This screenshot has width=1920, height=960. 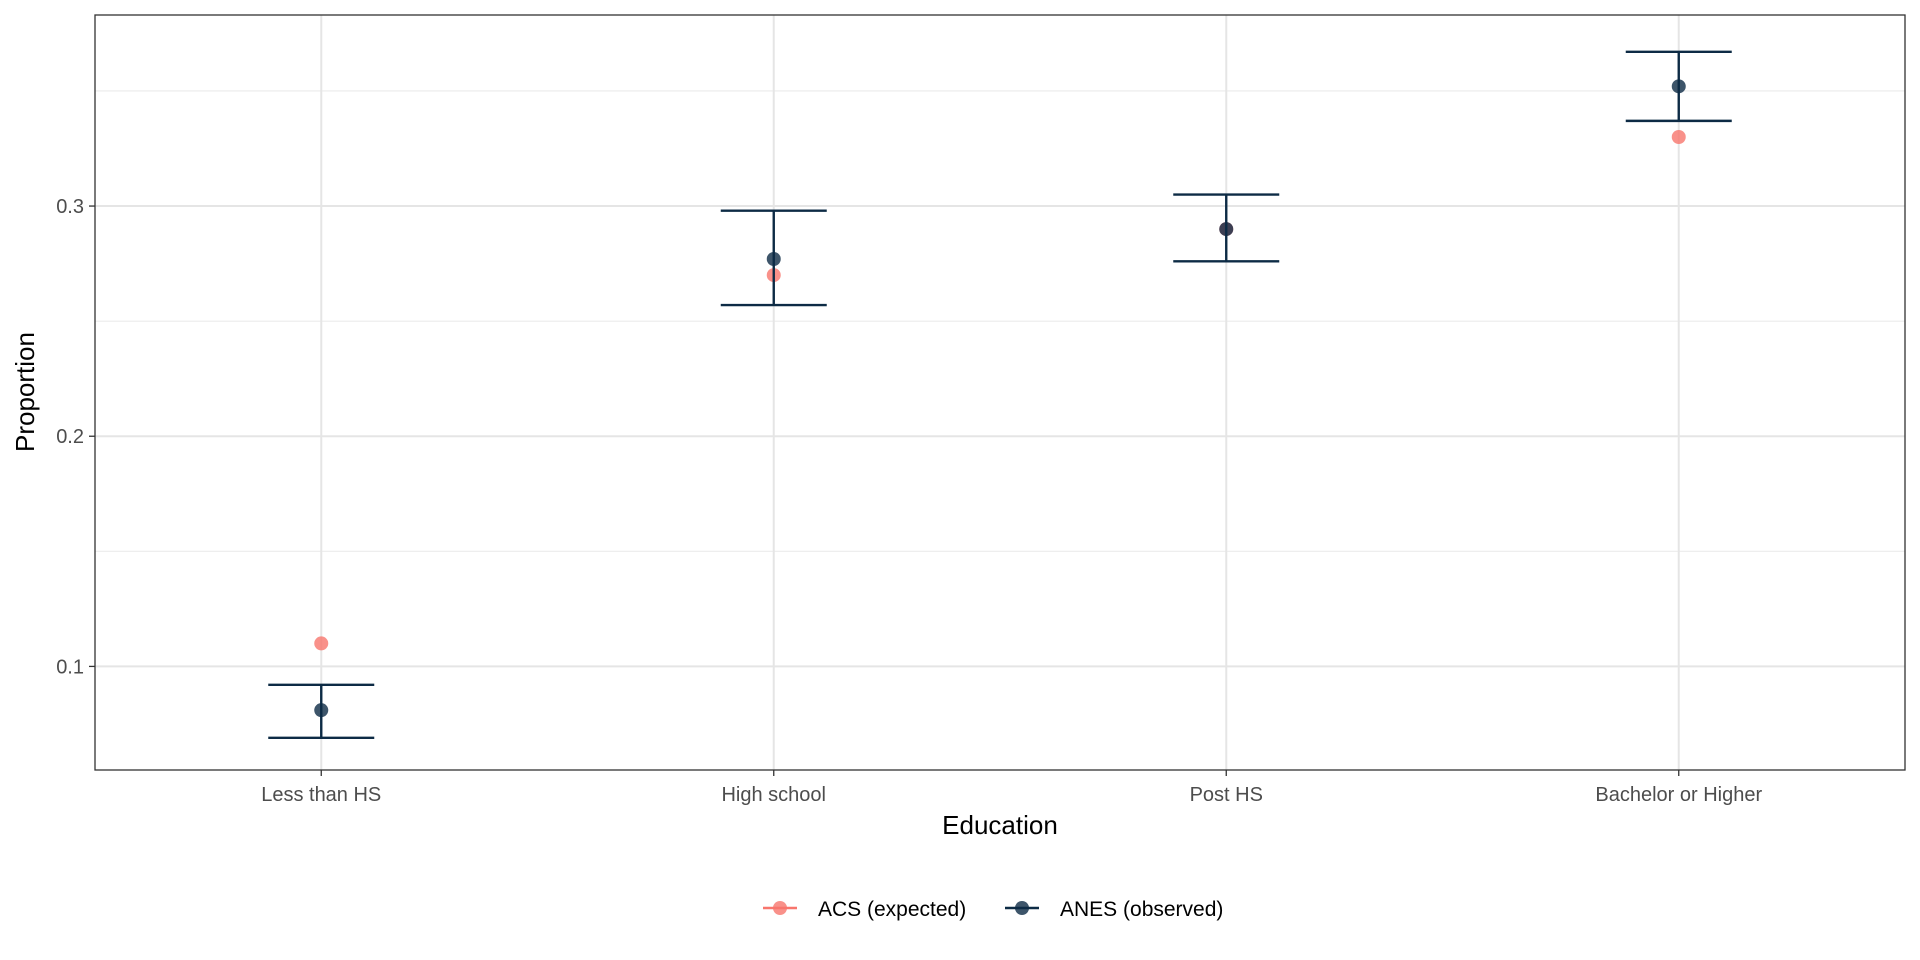 I want to click on legend-item-acs: ACS (expected), so click(x=864, y=909).